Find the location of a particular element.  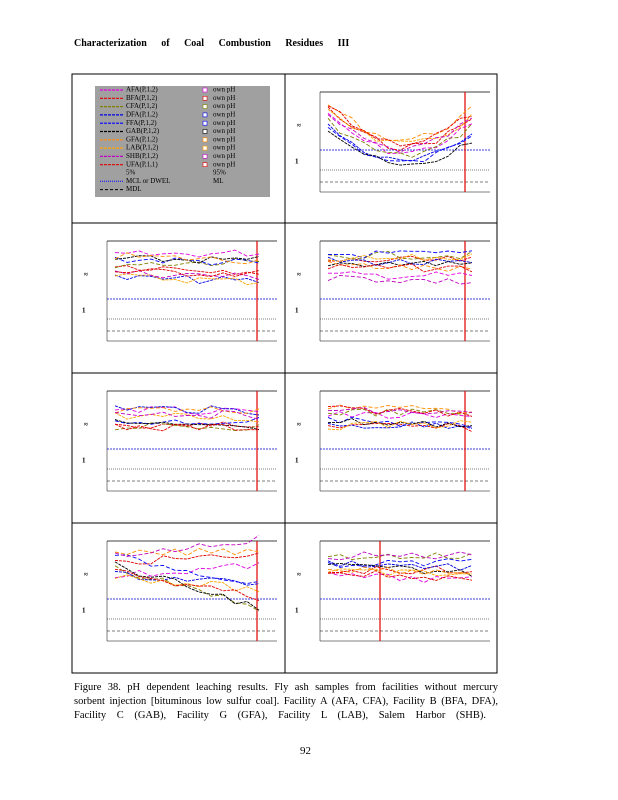

legend-label: 95% is located at coordinates (219, 173).